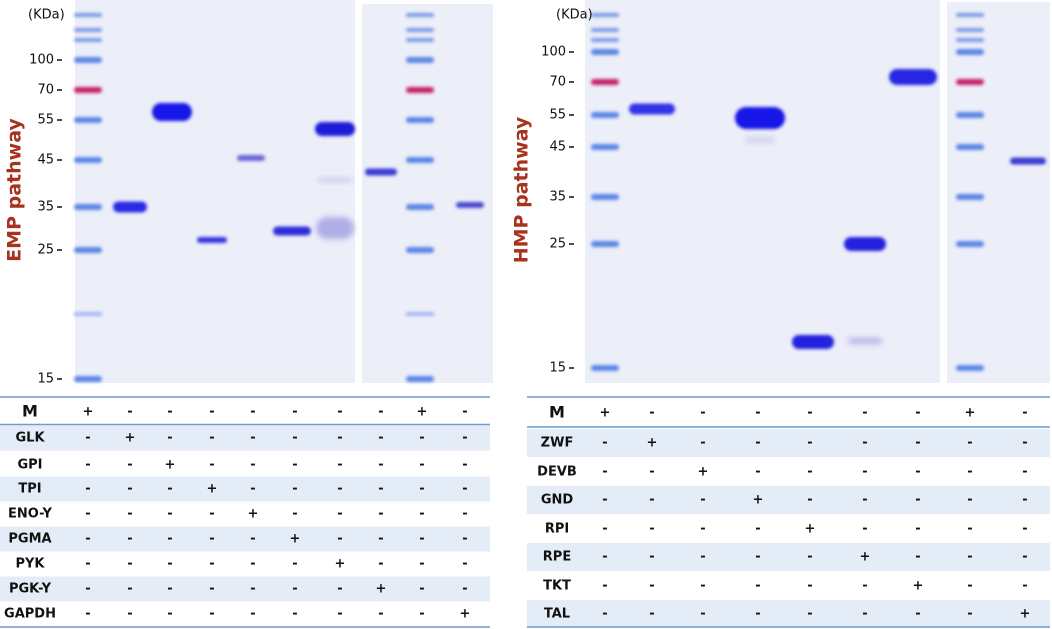 Image resolution: width=1052 pixels, height=629 pixels. I want to click on row-label: GLK, so click(30, 438).